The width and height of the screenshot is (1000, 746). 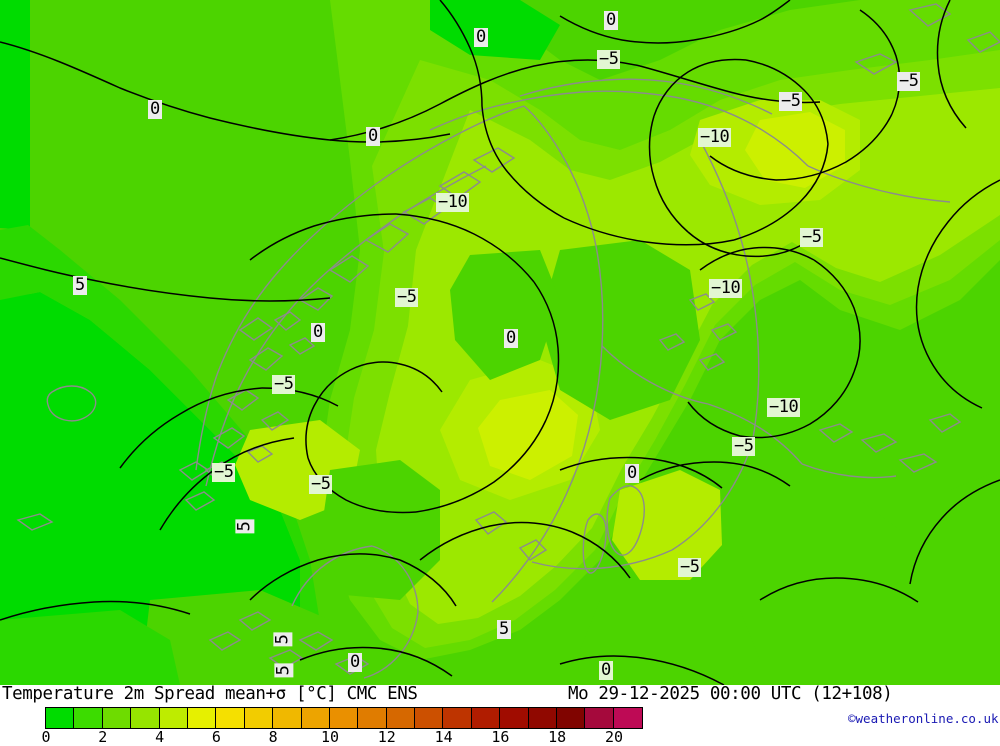 I want to click on colorbar-ticks: 0 2 4 6 8 10 12 14 16 18 20, so click(x=343, y=737).